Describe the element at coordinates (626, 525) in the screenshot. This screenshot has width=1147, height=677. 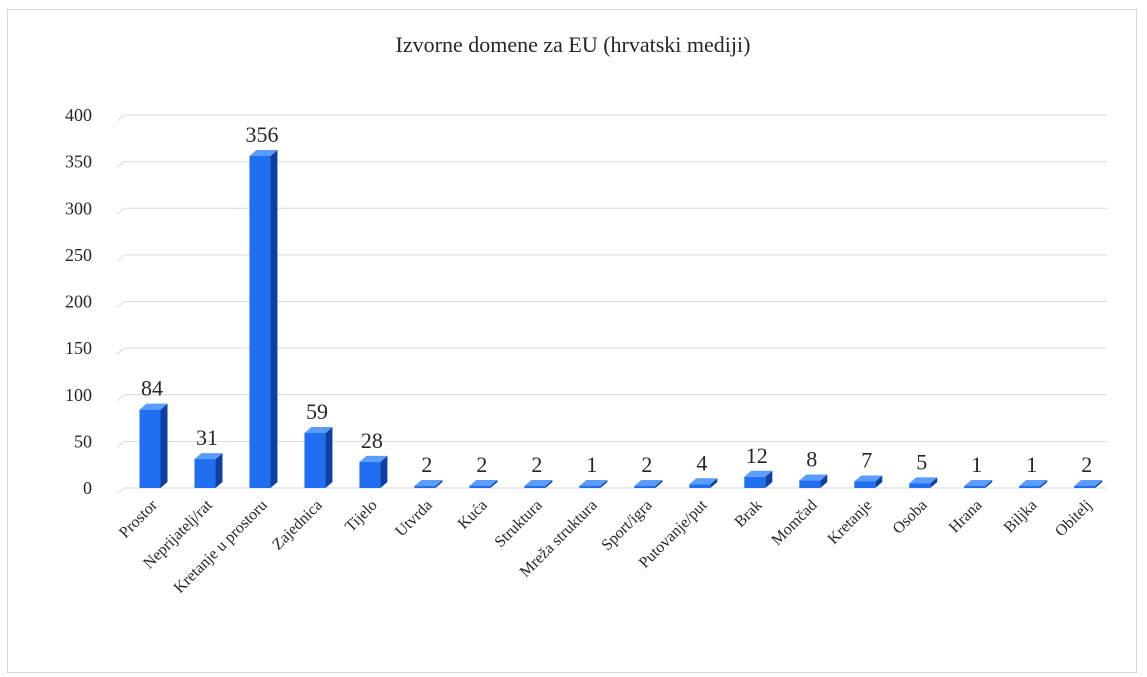
I see `x-tick-label: Sport/igra` at that location.